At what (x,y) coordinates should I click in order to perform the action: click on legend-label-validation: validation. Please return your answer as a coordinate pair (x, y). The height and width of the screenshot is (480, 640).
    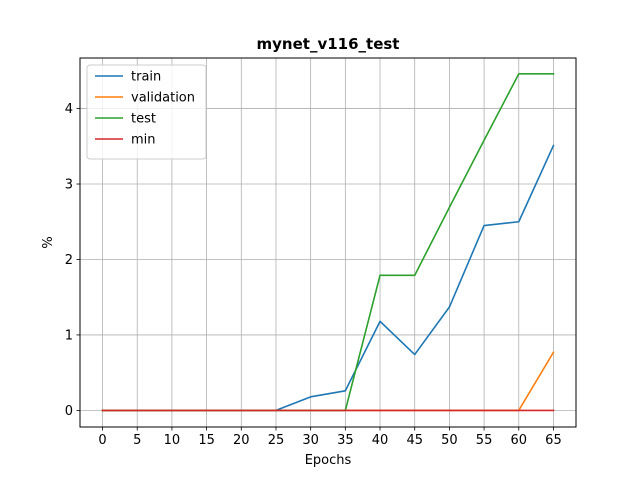
    Looking at the image, I should click on (163, 98).